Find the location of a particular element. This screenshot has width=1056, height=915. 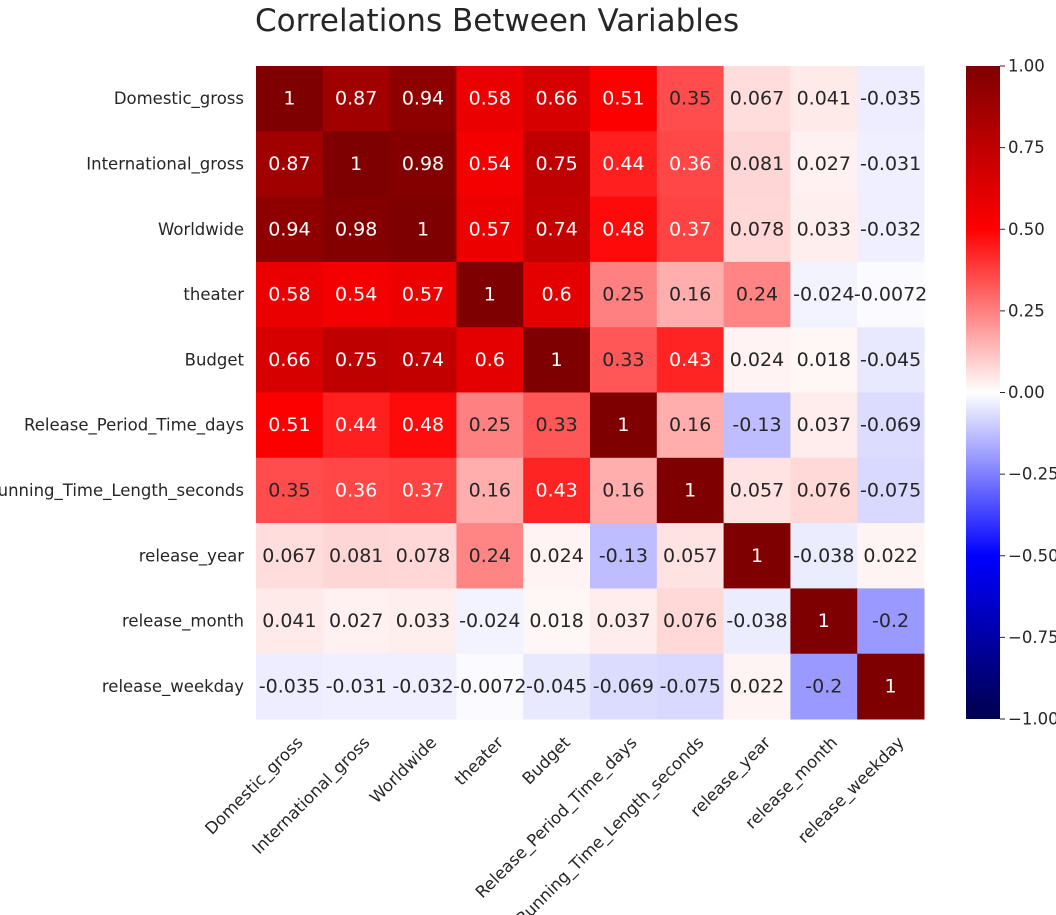

heatmap-cell-label: 0.75 is located at coordinates (356, 360).